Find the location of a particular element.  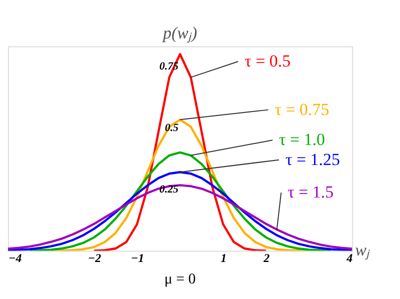

text: τ = 0.5 is located at coordinates (267, 61).